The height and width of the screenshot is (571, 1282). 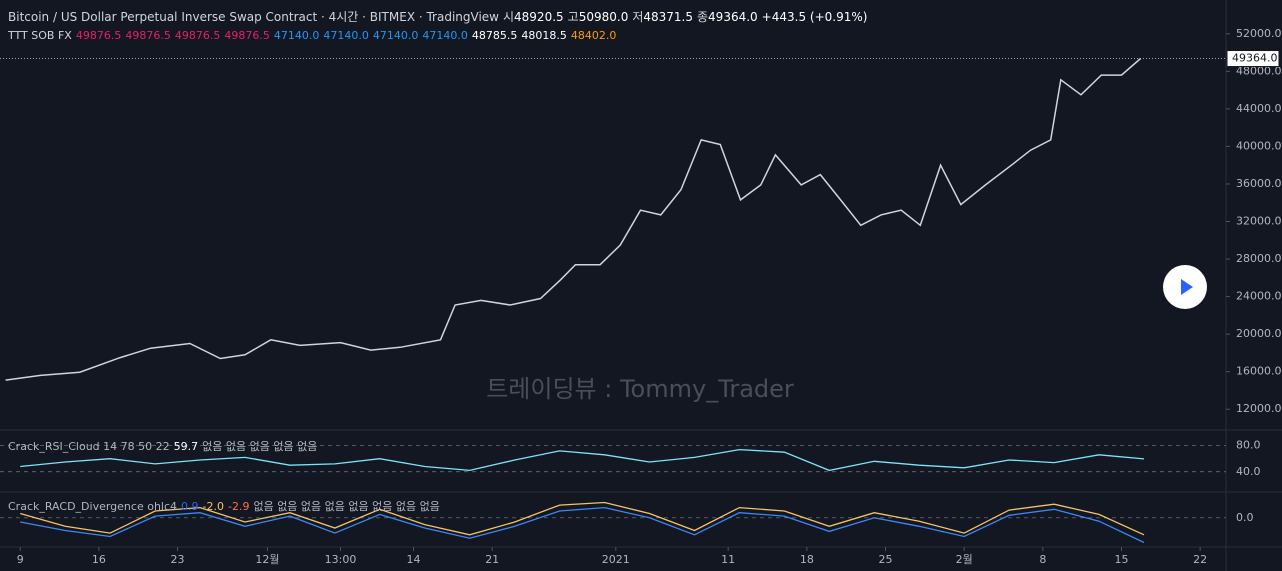 I want to click on ohlc-name: 고, so click(x=573, y=17).